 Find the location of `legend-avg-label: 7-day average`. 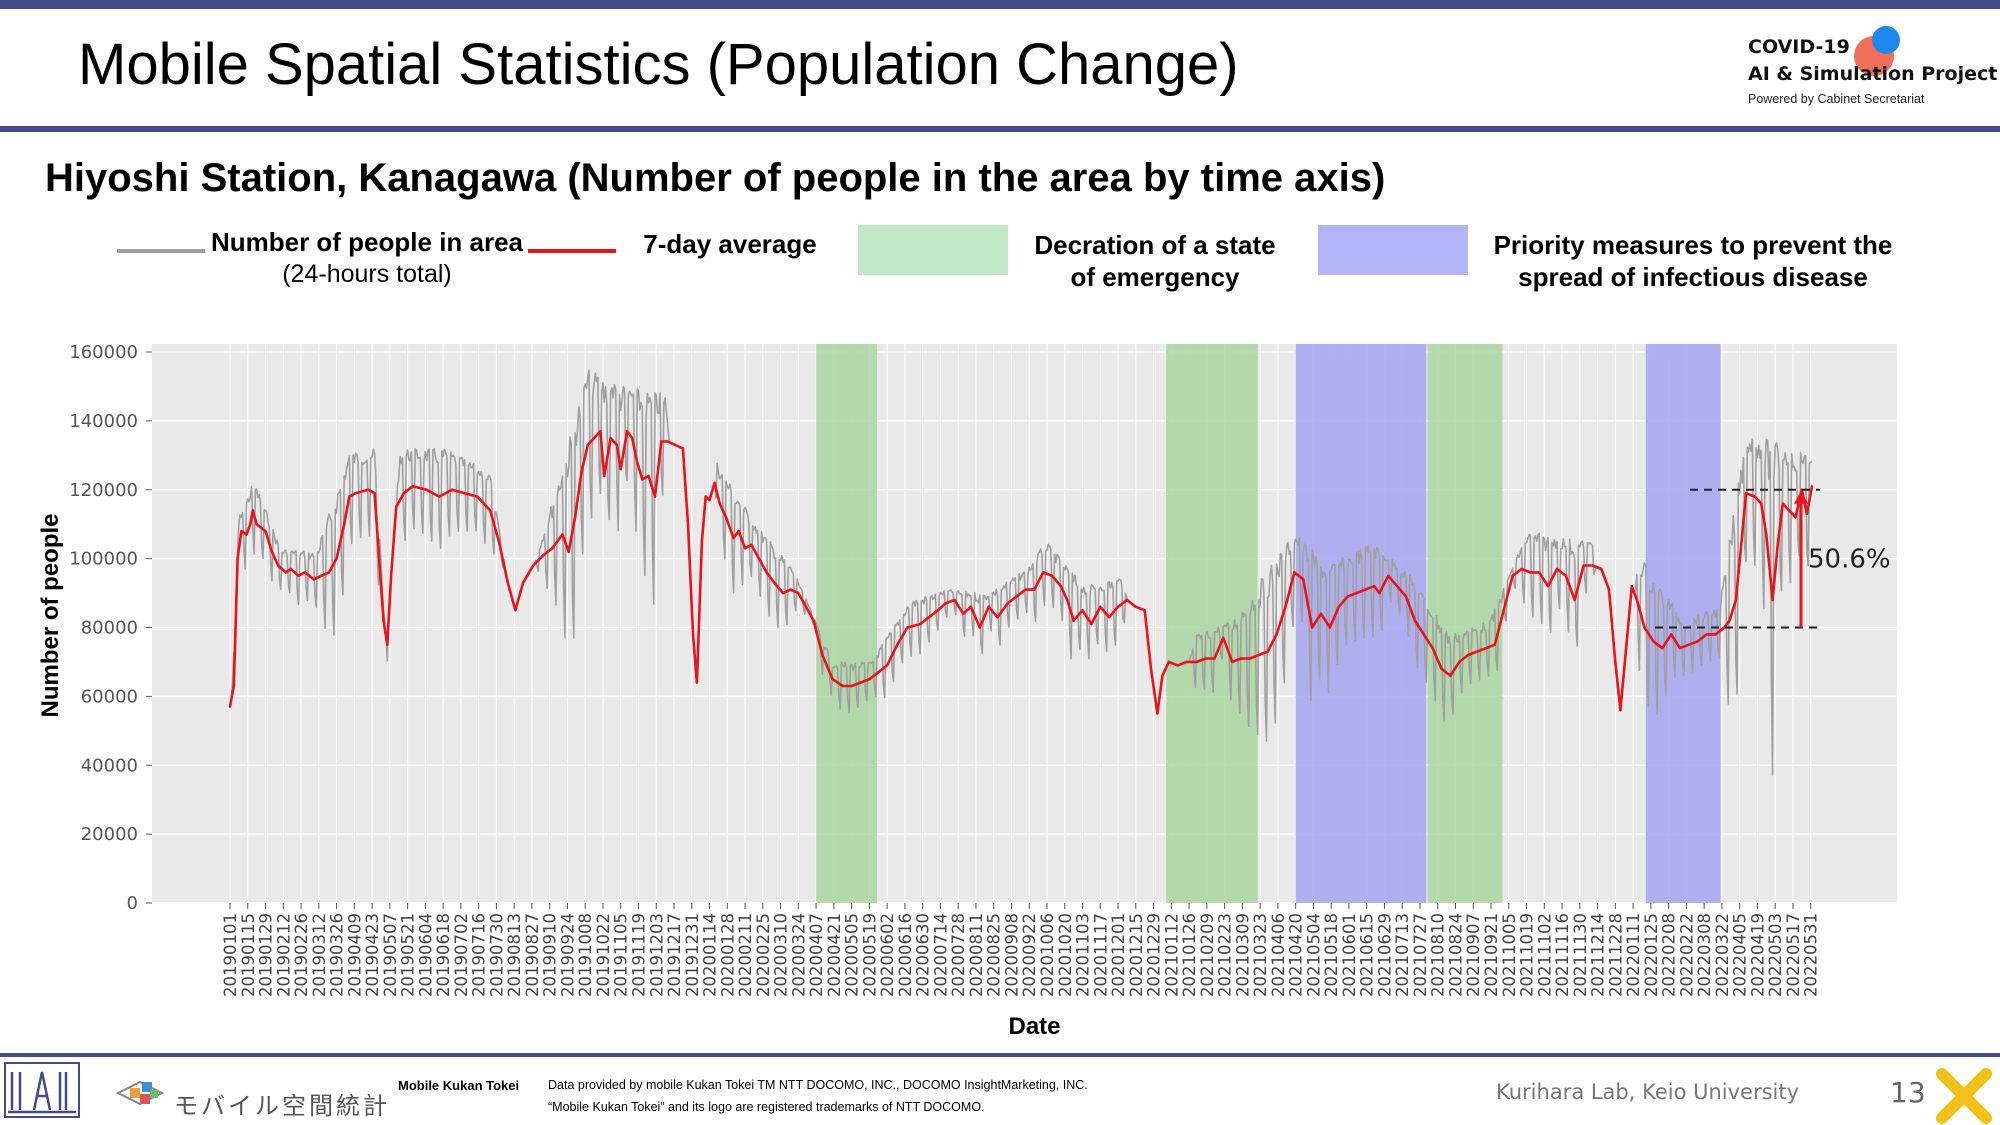

legend-avg-label: 7-day average is located at coordinates (730, 244).